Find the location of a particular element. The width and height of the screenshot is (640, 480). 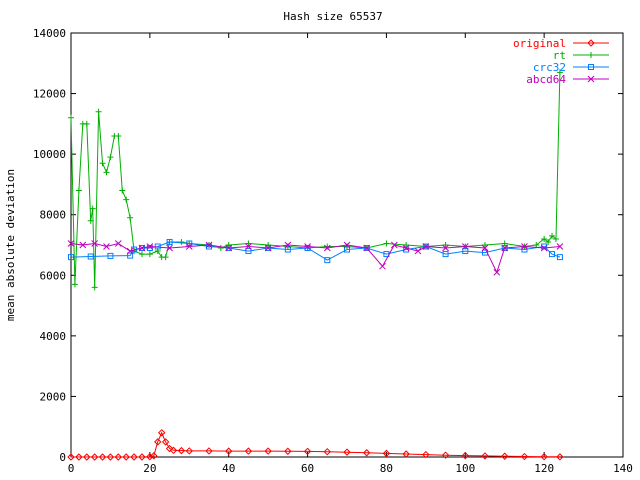

legend-marker-rt is located at coordinates (591, 55).